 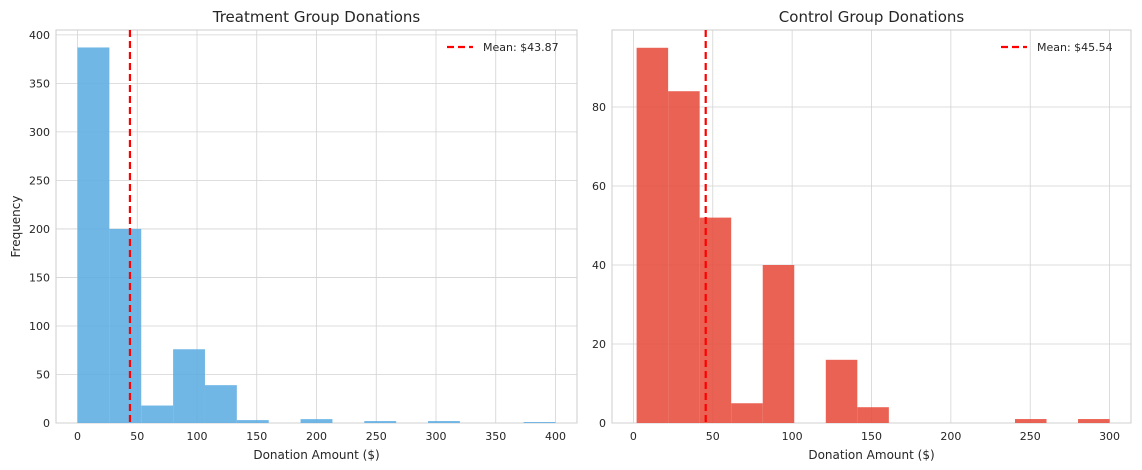 I want to click on treatment-y-tick-label: 0, so click(x=46, y=423).